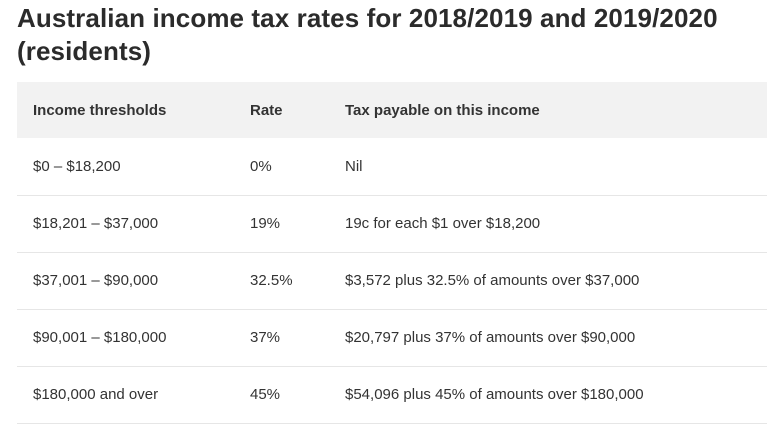 The width and height of the screenshot is (772, 429). Describe the element at coordinates (392, 166) in the screenshot. I see `table-row: $0 – $18,200 0% Nil` at that location.